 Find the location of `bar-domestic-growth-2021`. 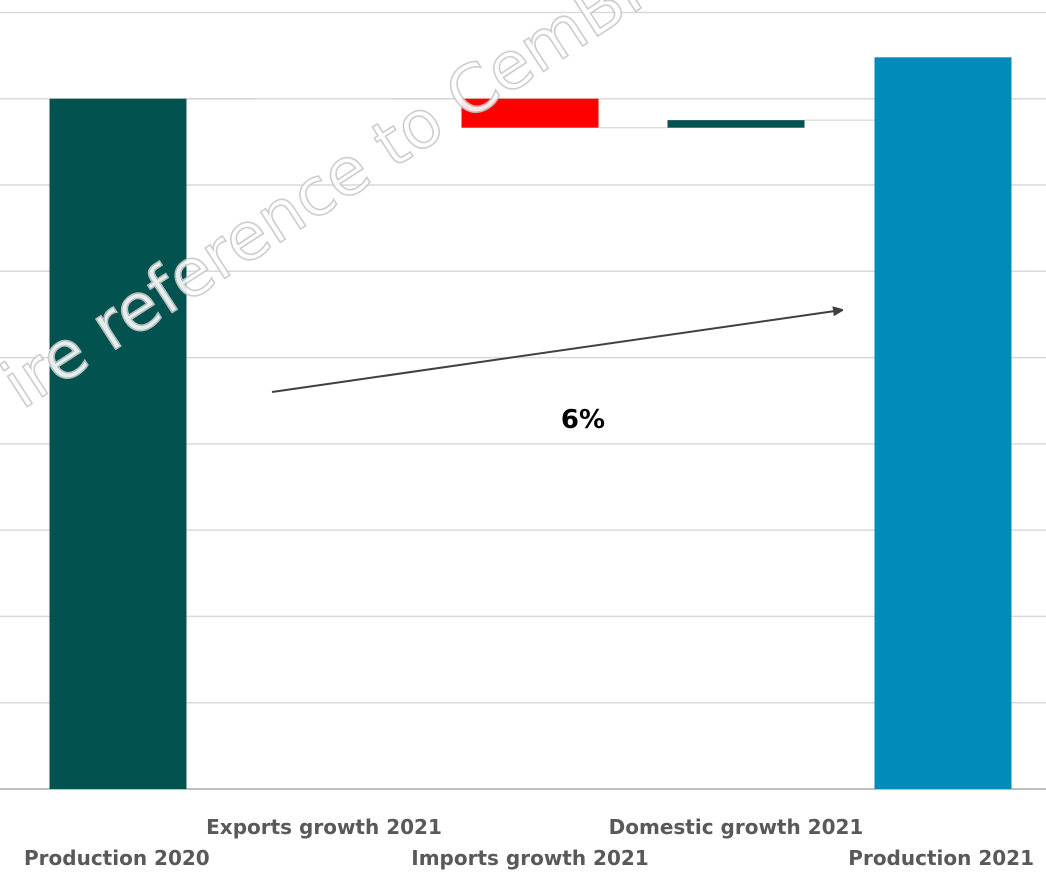

bar-domestic-growth-2021 is located at coordinates (736, 124).